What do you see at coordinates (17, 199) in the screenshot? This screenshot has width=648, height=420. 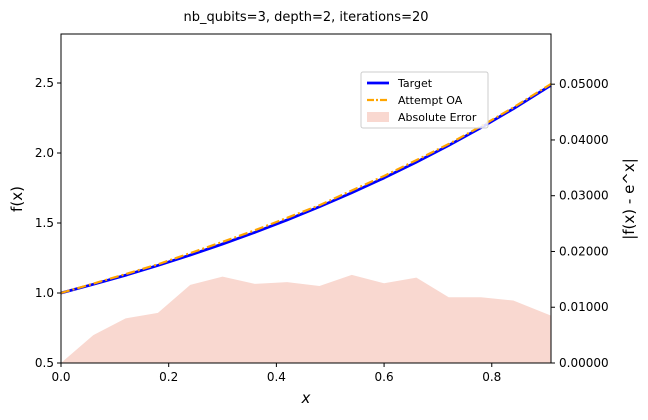 I see `y-axis-label-left: f(x)` at bounding box center [17, 199].